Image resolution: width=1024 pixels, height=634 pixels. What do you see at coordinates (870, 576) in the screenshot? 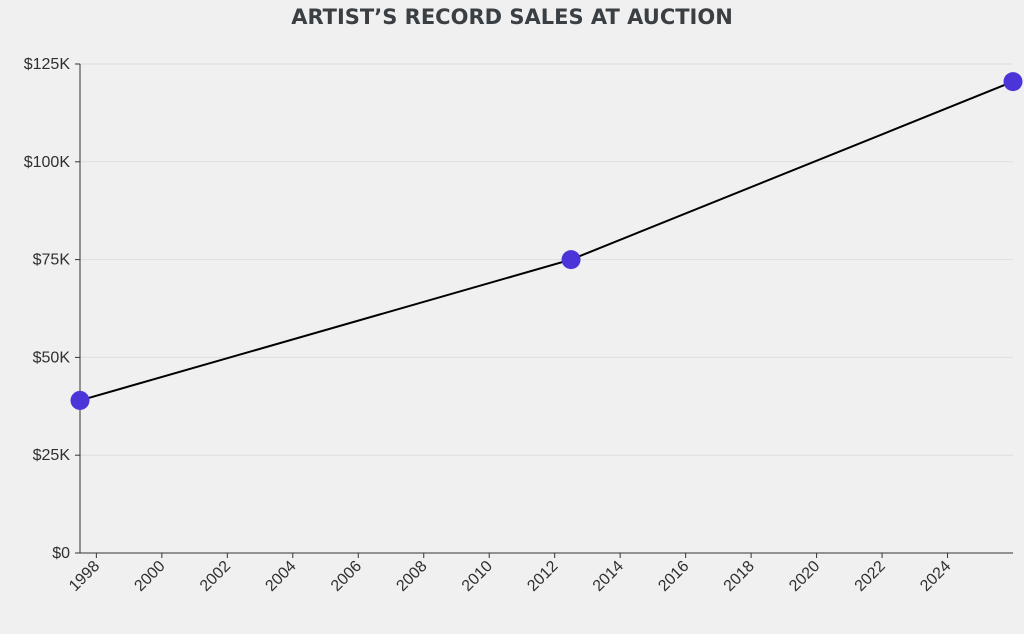
I see `x-tick-label: 2022` at bounding box center [870, 576].